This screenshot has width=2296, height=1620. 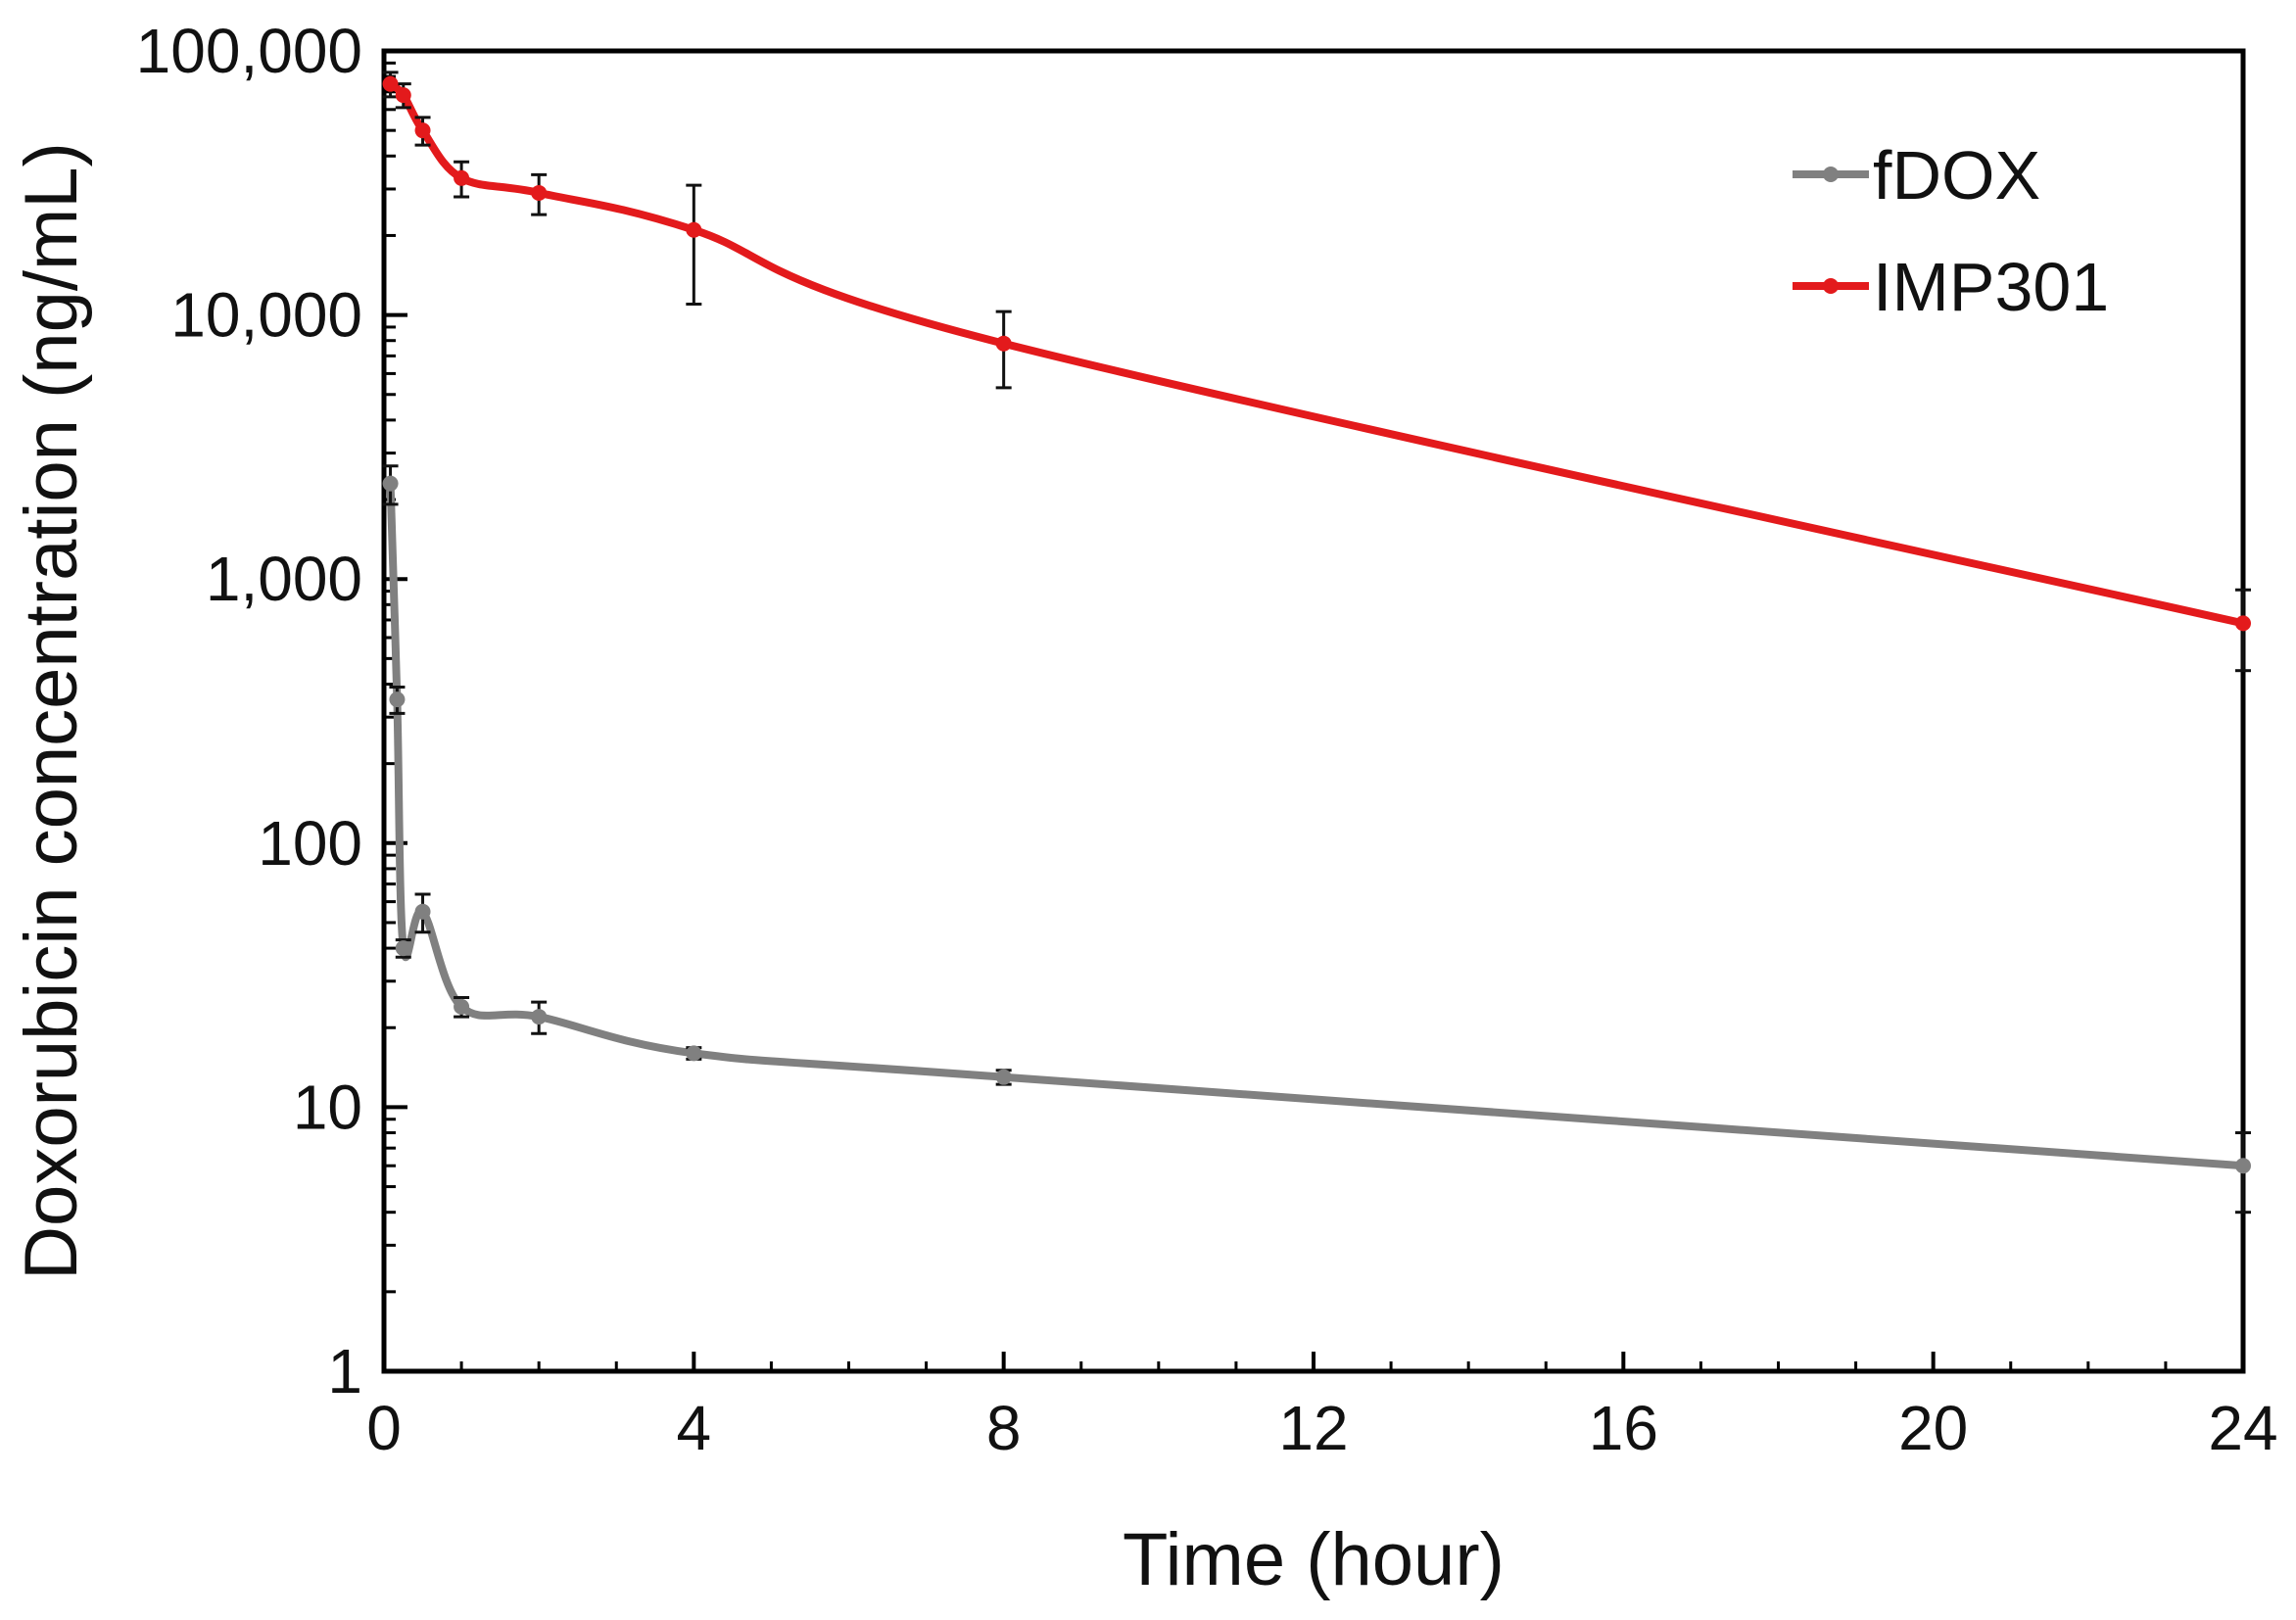 I want to click on x-tick-label-0: 0, so click(x=384, y=1428).